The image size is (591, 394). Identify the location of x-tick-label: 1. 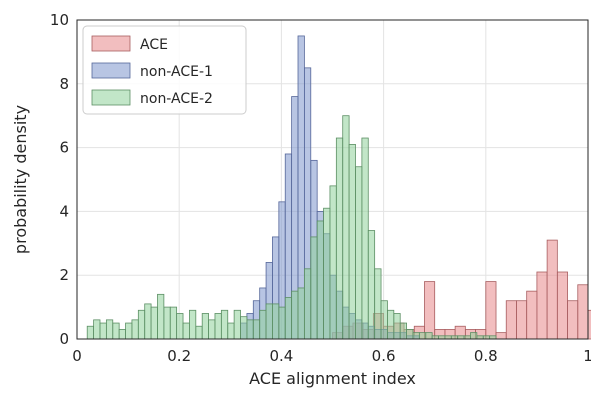
(587, 356).